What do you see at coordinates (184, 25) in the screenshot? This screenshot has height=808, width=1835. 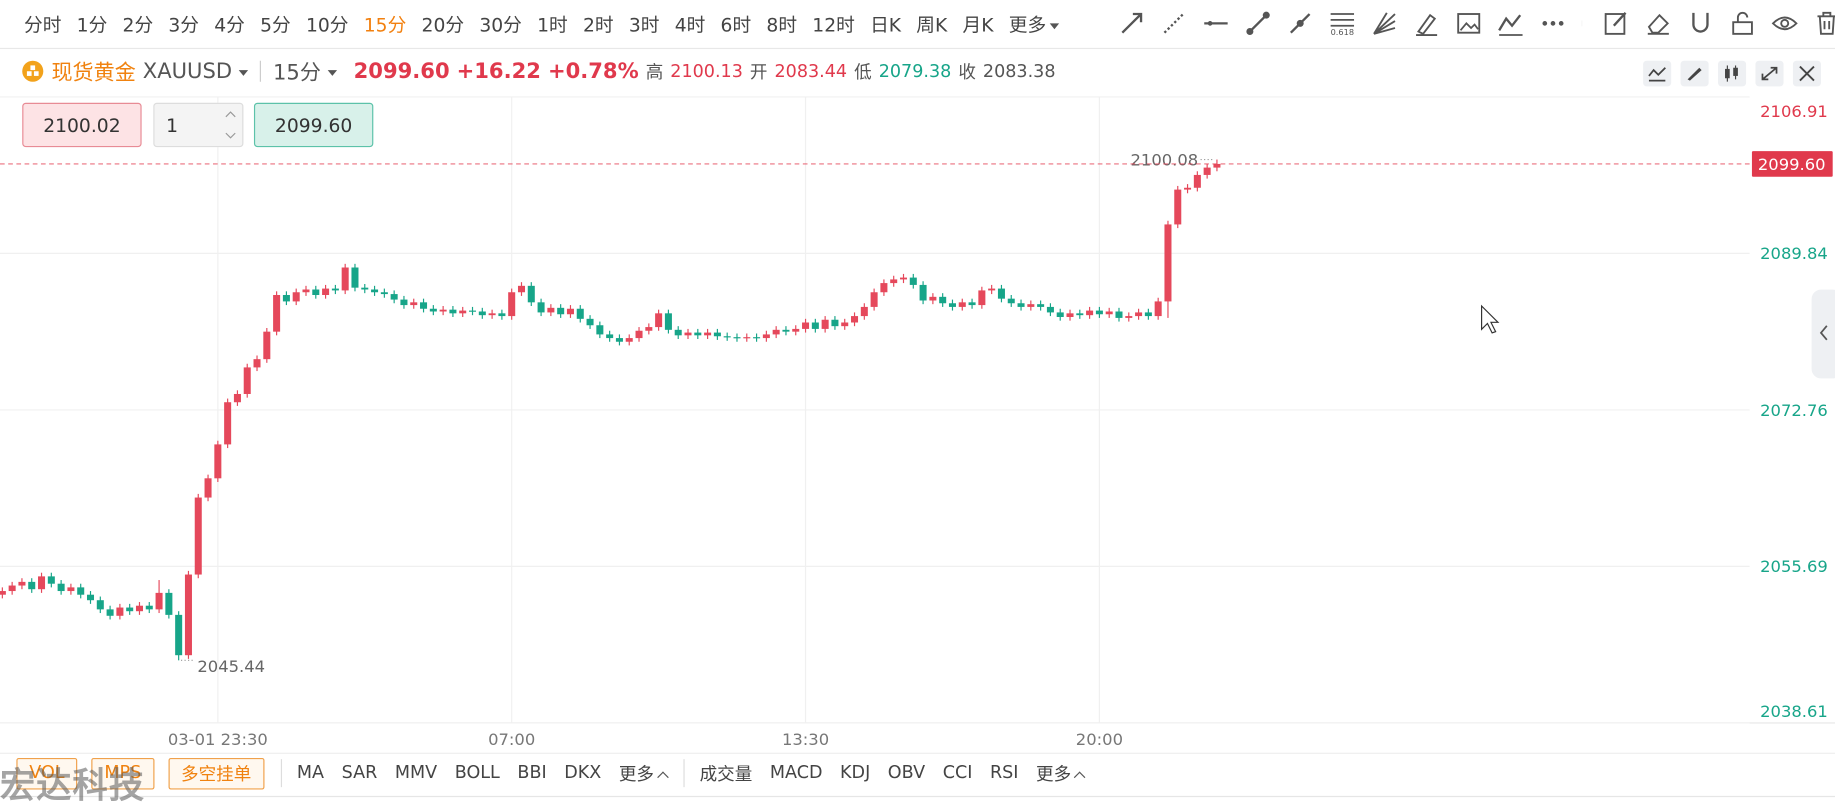 I see `period-button: 3分` at bounding box center [184, 25].